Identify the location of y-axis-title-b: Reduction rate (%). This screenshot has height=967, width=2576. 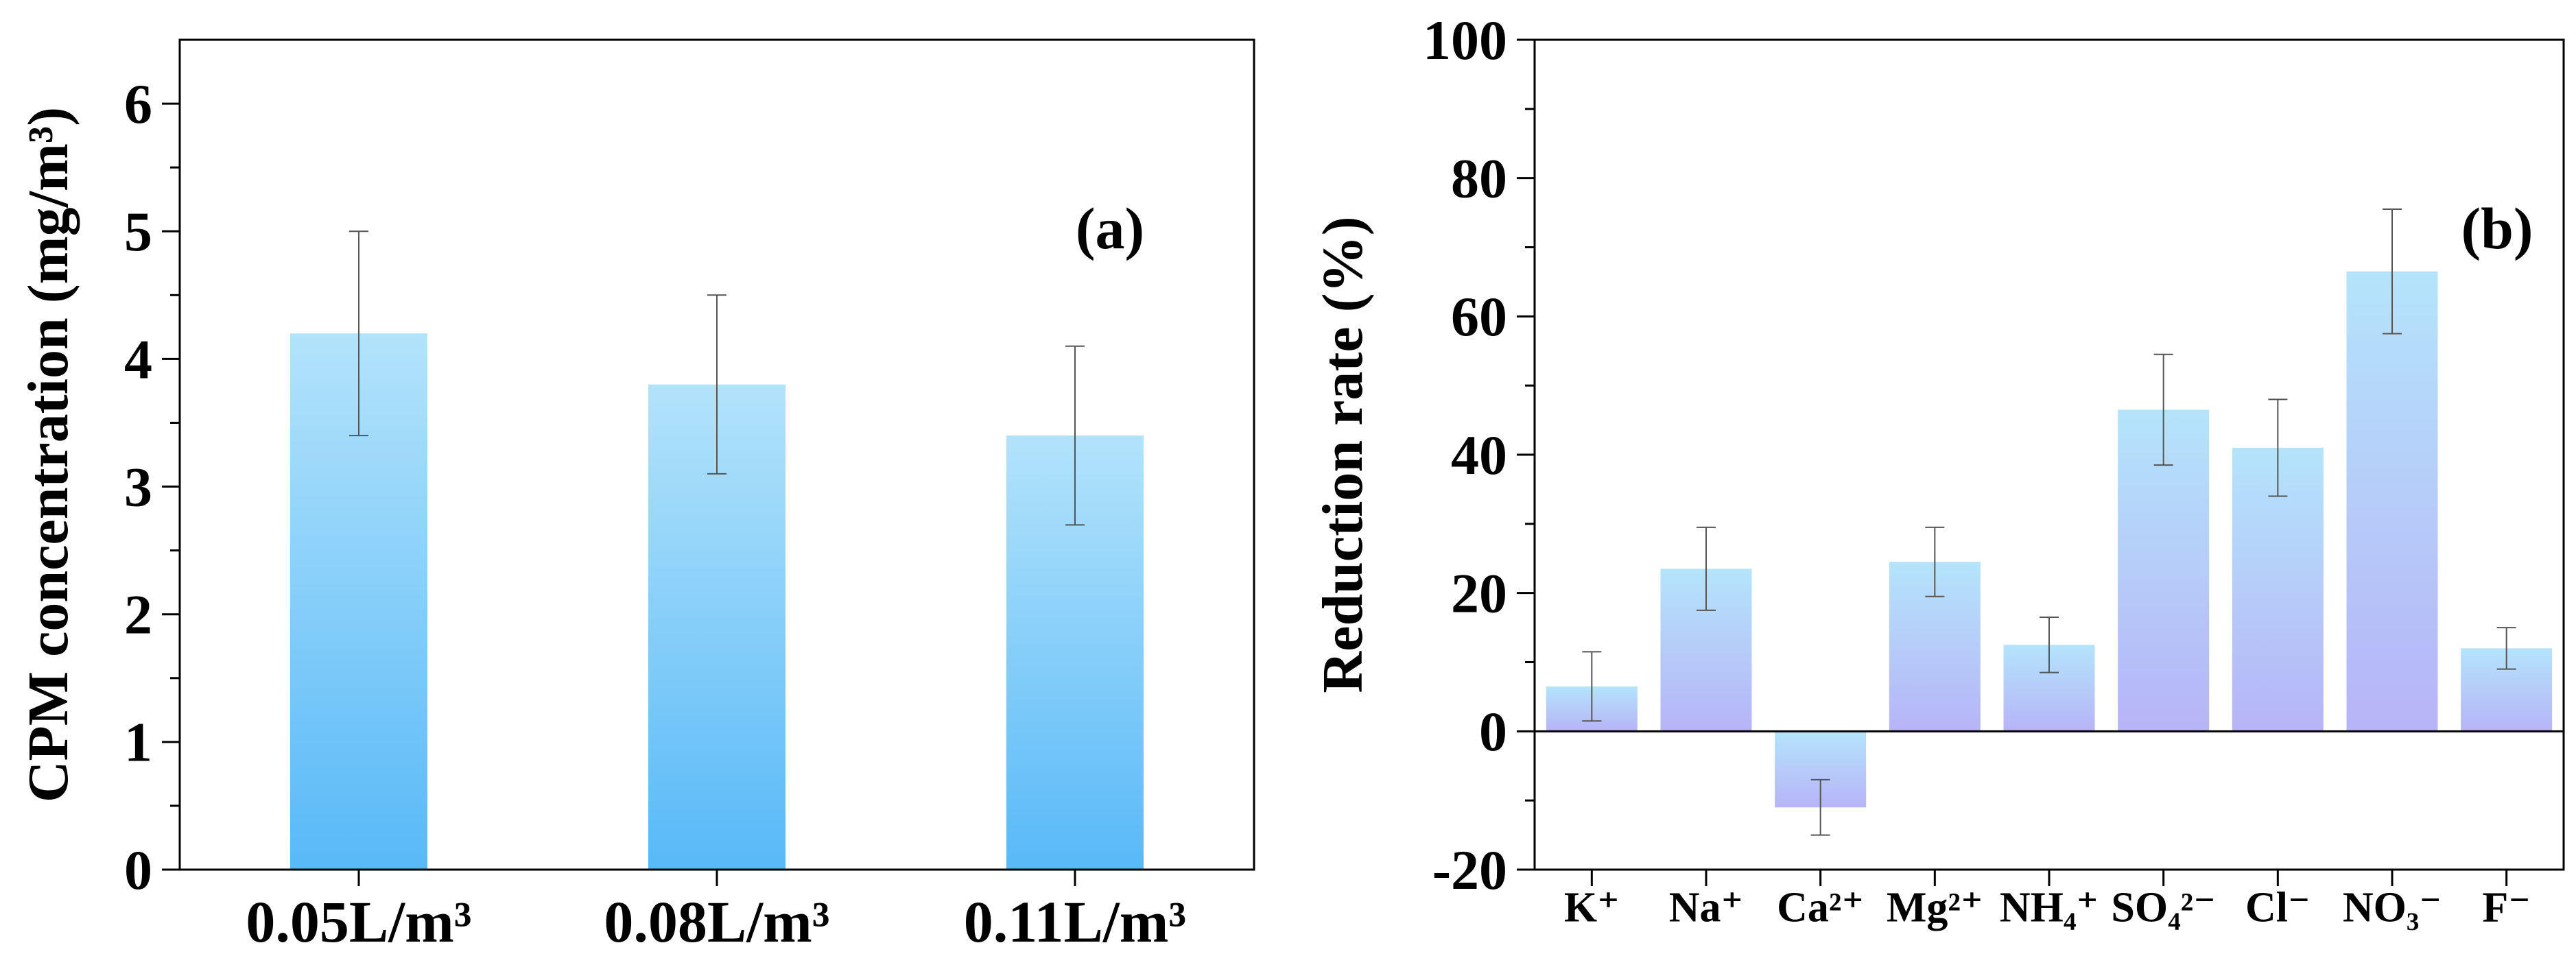
(1343, 454).